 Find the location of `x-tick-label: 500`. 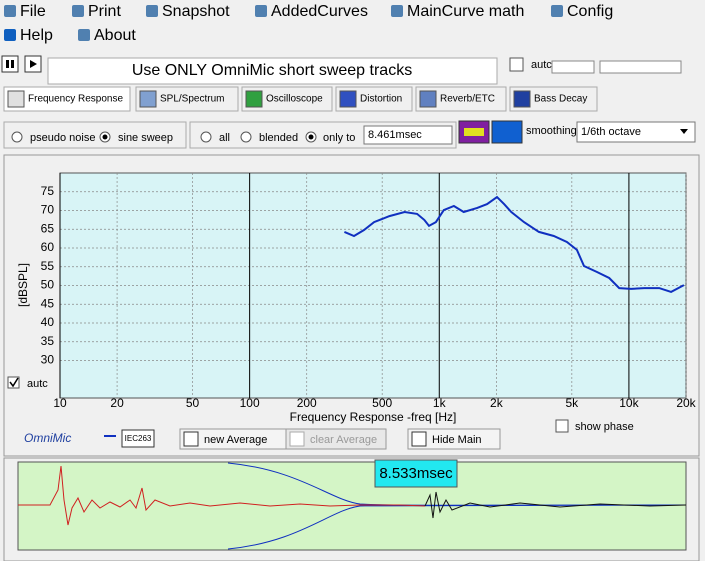

x-tick-label: 500 is located at coordinates (382, 403).